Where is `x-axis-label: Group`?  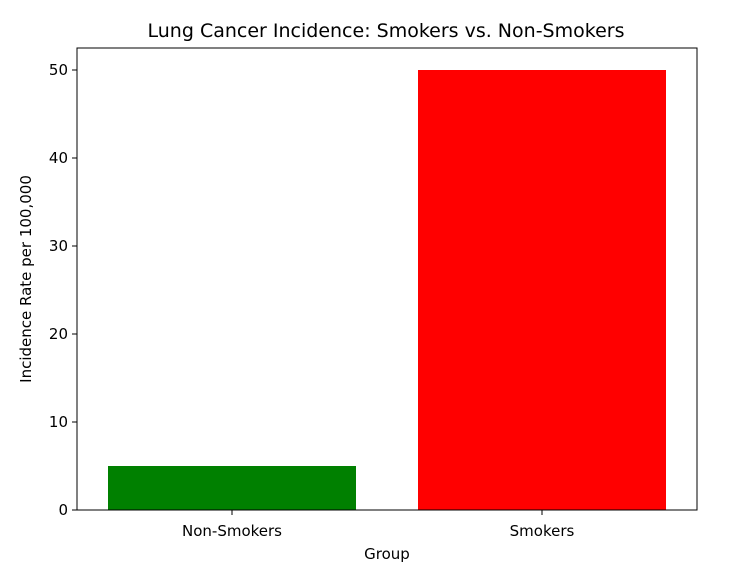
x-axis-label: Group is located at coordinates (387, 554).